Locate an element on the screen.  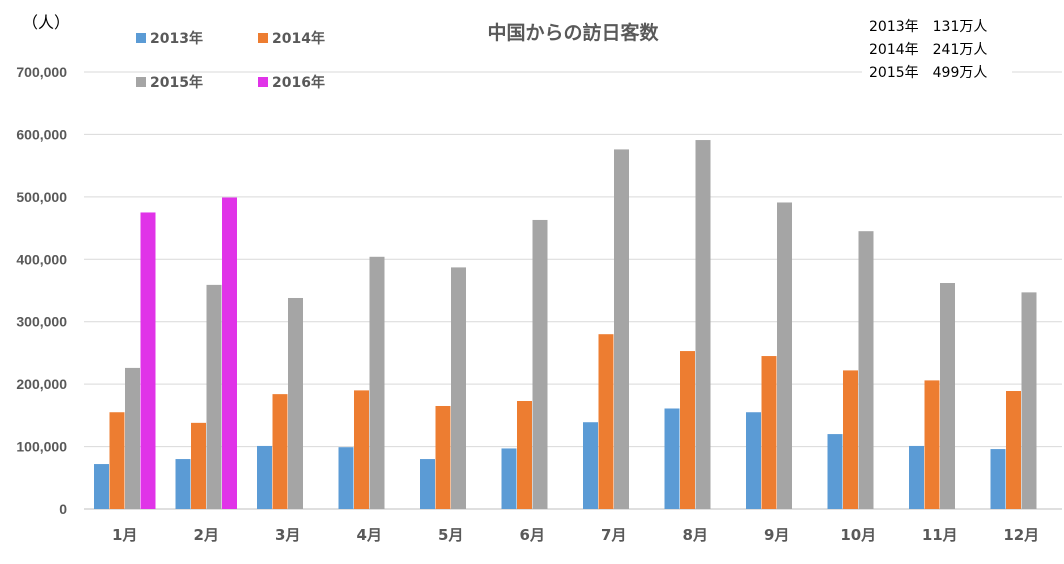
legend: 2013年 2014年 2015年 2016年 is located at coordinates (230, 60).